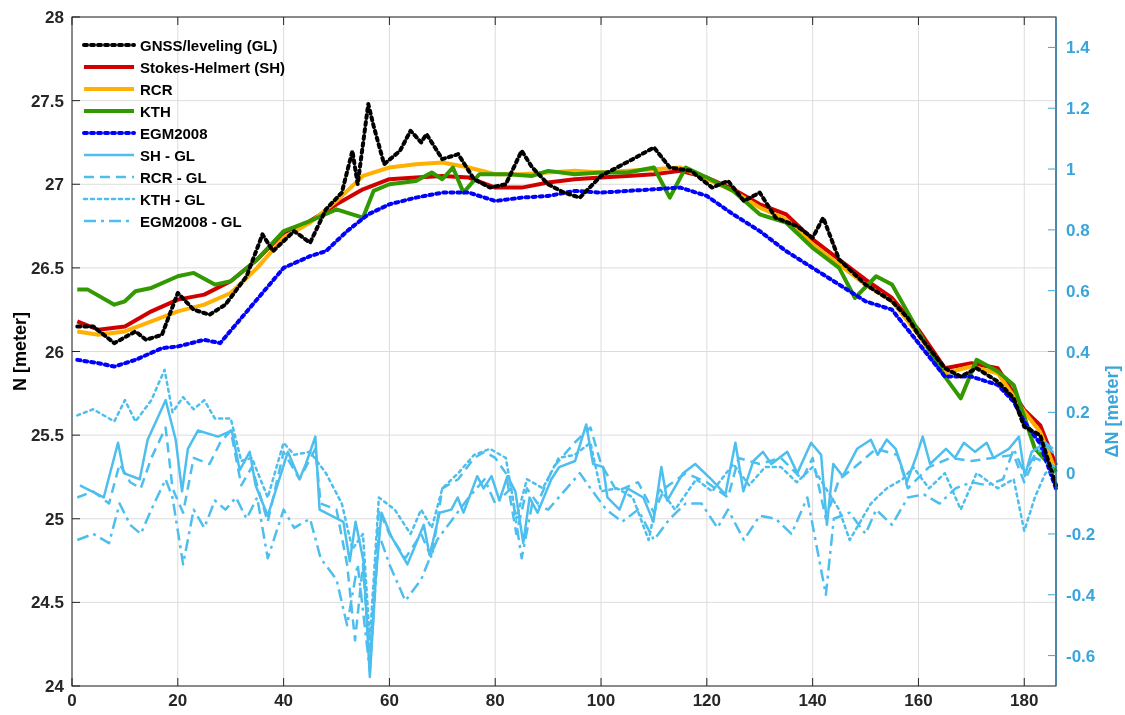 This screenshot has height=715, width=1125. I want to click on y2-tick-label: 1.4, so click(1078, 48).